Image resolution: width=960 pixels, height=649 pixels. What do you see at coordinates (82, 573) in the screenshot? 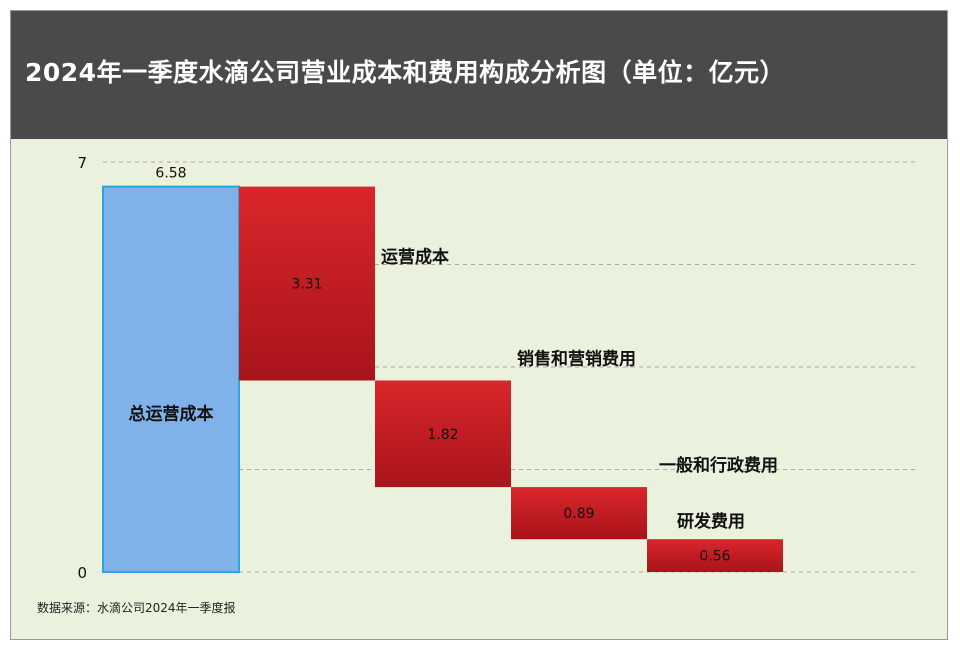
I see `y-tick-label: 0` at bounding box center [82, 573].